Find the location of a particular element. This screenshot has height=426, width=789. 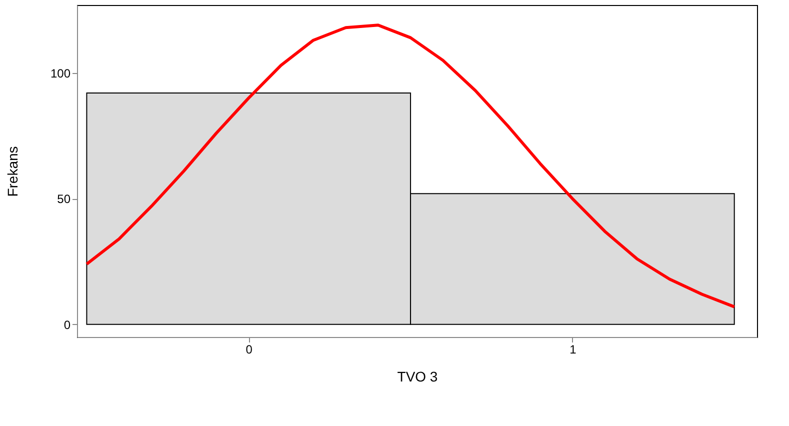

y-axis-title: Frekans is located at coordinates (12, 171).